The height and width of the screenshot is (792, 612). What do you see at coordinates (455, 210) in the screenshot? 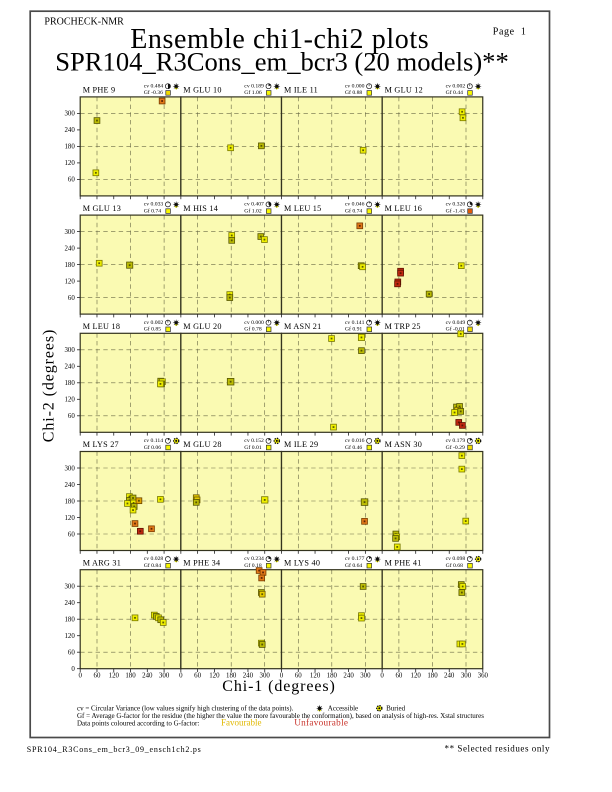
I see `svg-text: Gf -1.43` at bounding box center [455, 210].